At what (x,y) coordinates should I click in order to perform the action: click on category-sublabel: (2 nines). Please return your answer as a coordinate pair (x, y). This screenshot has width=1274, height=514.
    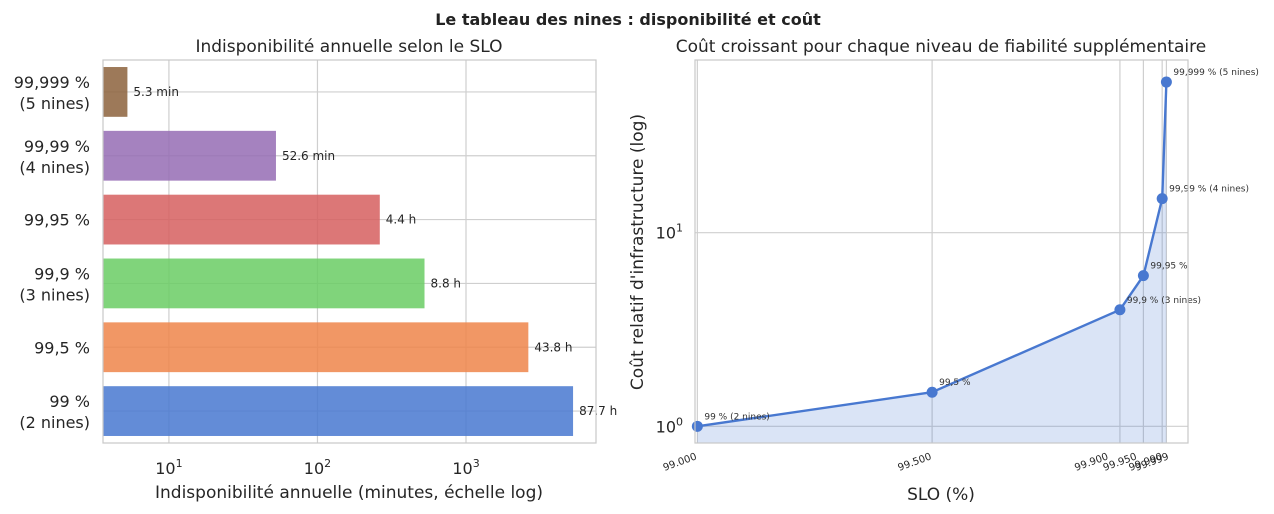
    Looking at the image, I should click on (54, 422).